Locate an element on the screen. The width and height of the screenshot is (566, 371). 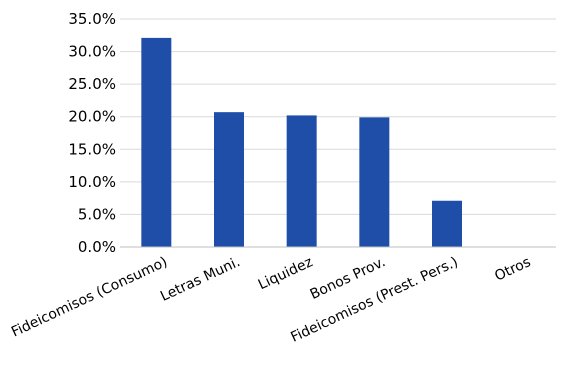
x-tick-label-liquidez: Liquidez is located at coordinates (285, 273).